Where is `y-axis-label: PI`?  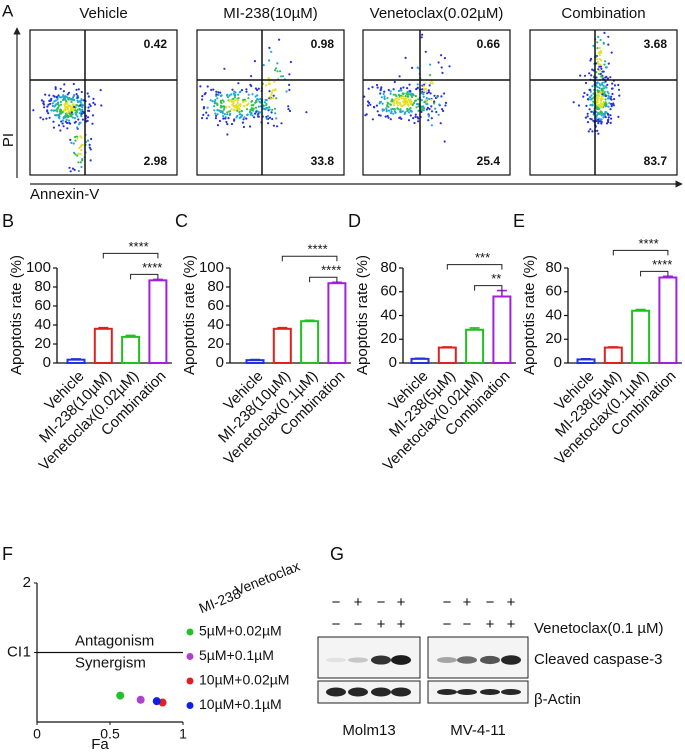
y-axis-label: PI is located at coordinates (8, 140).